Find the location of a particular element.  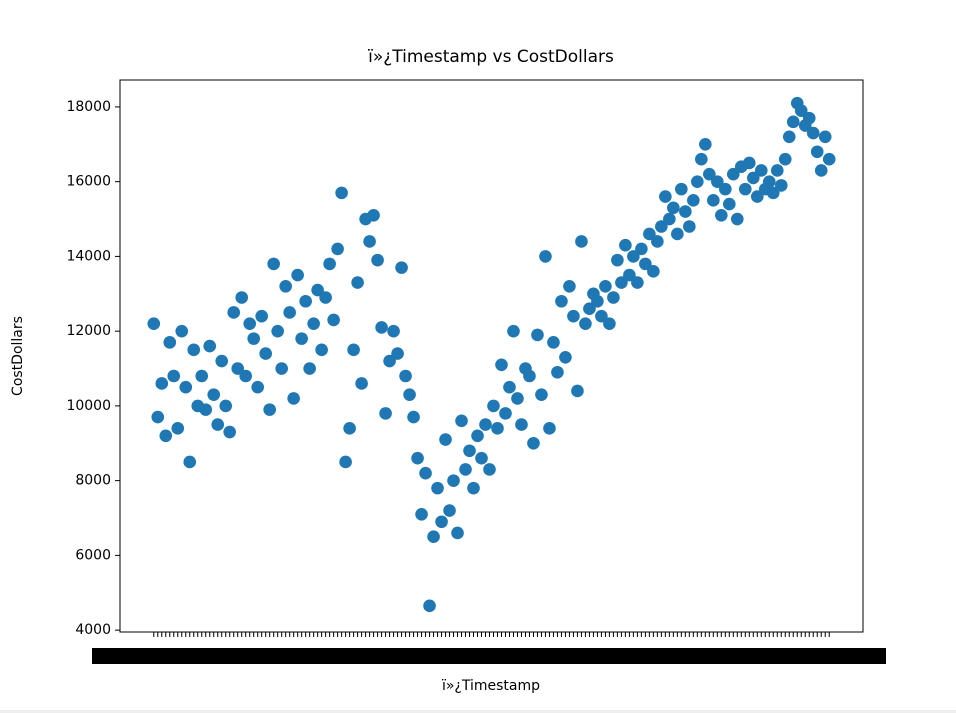

y-tick-label: 18000 is located at coordinates (88, 107).